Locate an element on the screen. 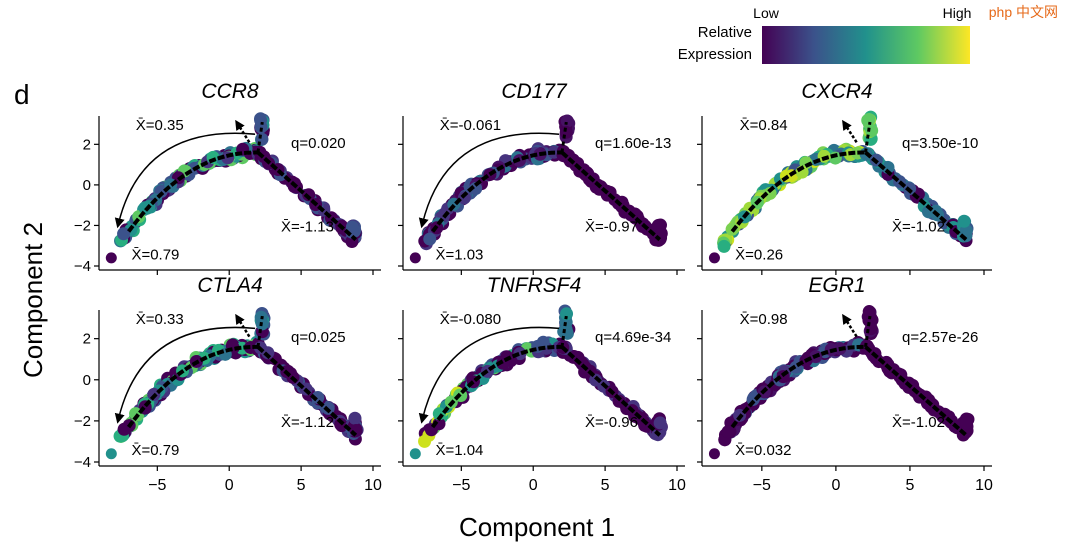 Image resolution: width=1066 pixels, height=560 pixels. panel-cxcr4: CXCR4 X̄=0.84 q=3.50e-10 X̄=0.26 X̄=-1.02 is located at coordinates (844, 177).